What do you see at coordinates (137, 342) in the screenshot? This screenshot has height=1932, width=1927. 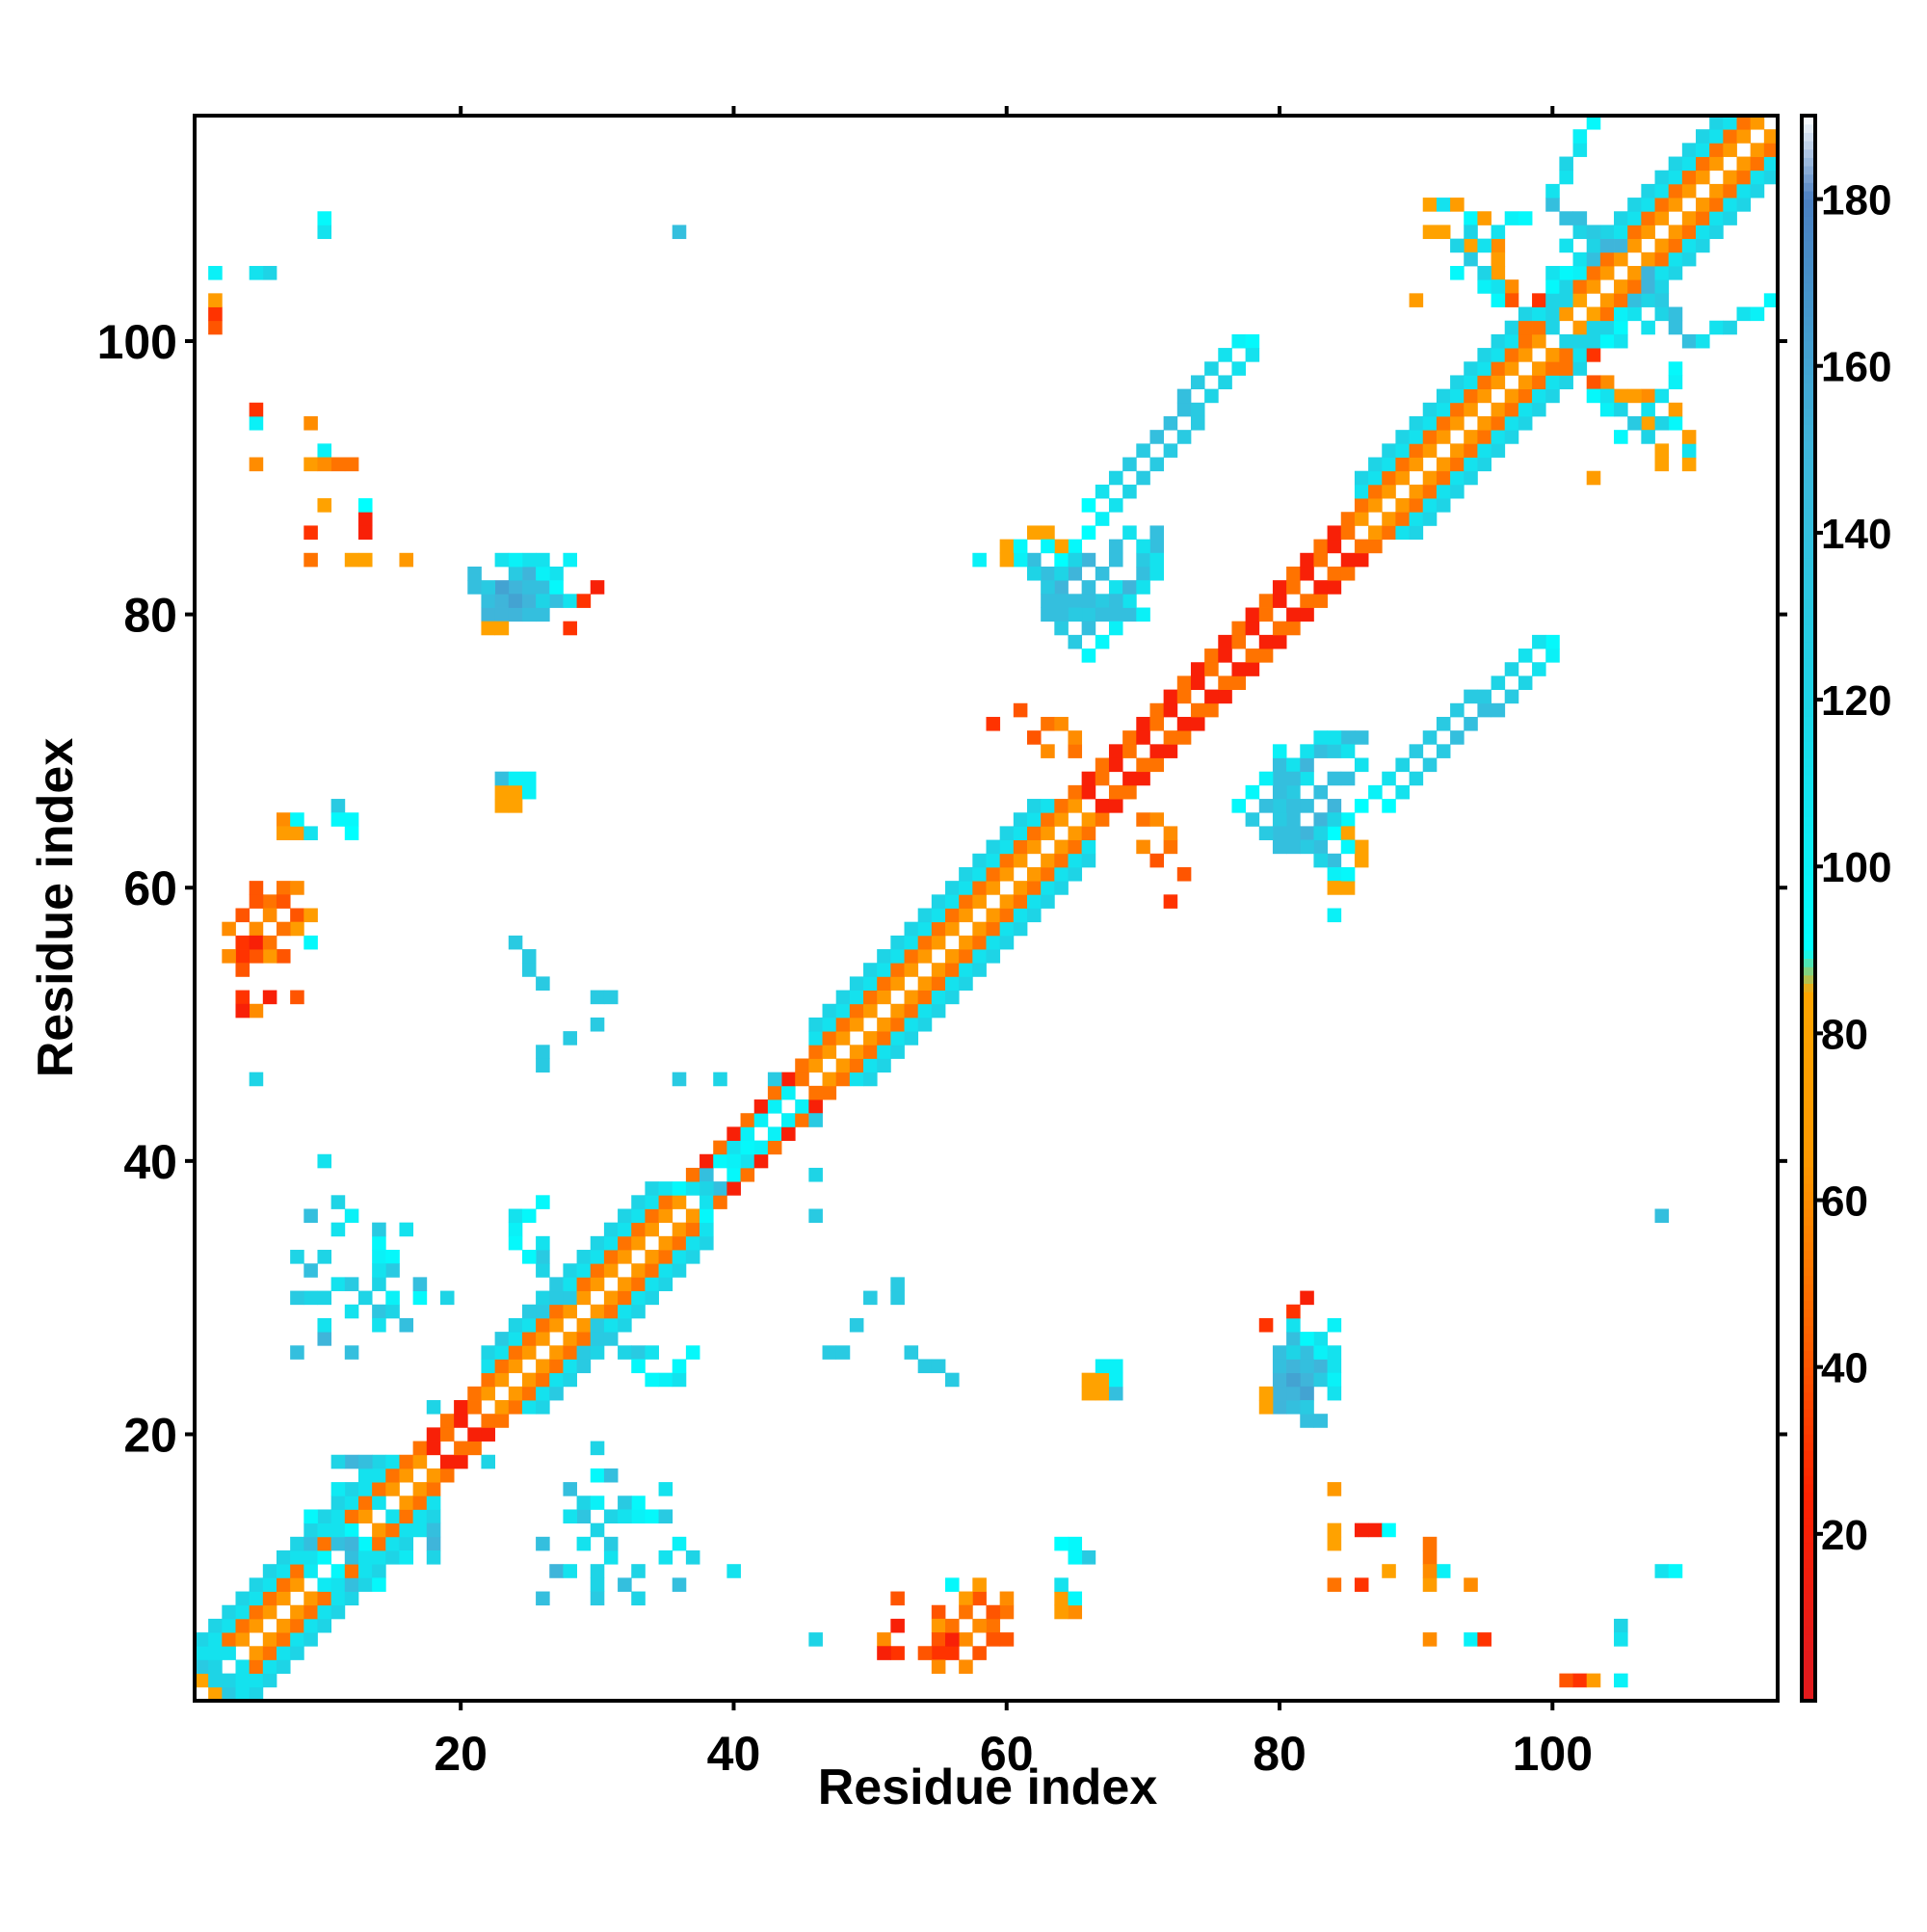 I see `y-tick-label: 100` at bounding box center [137, 342].